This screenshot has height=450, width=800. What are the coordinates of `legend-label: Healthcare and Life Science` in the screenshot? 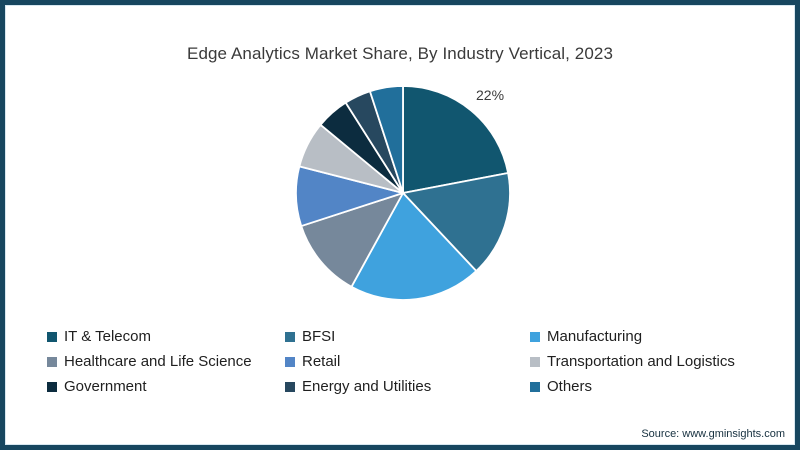 It's located at (158, 361).